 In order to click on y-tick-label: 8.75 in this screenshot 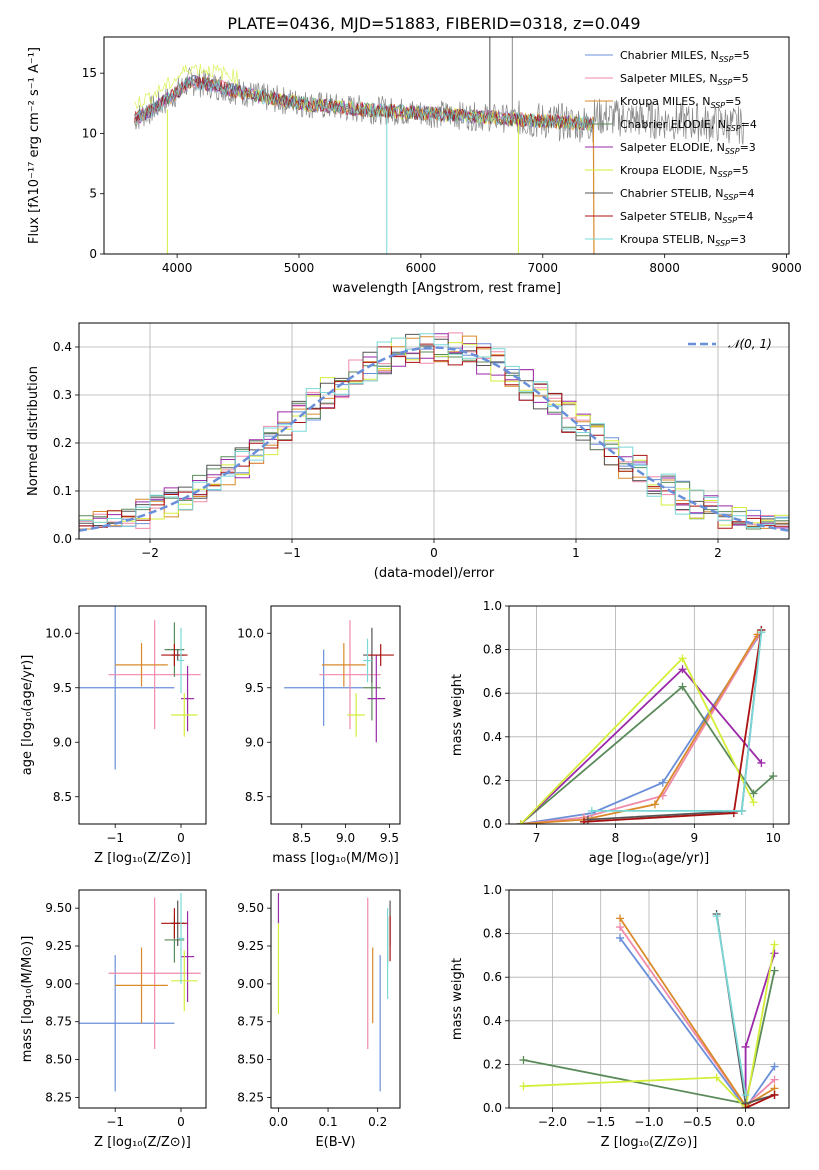, I will do `click(58, 1022)`.